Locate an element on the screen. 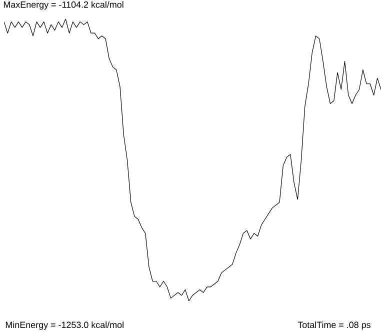  text: MaxEnergy = -1104.2 kcal/mol is located at coordinates (64, 5).